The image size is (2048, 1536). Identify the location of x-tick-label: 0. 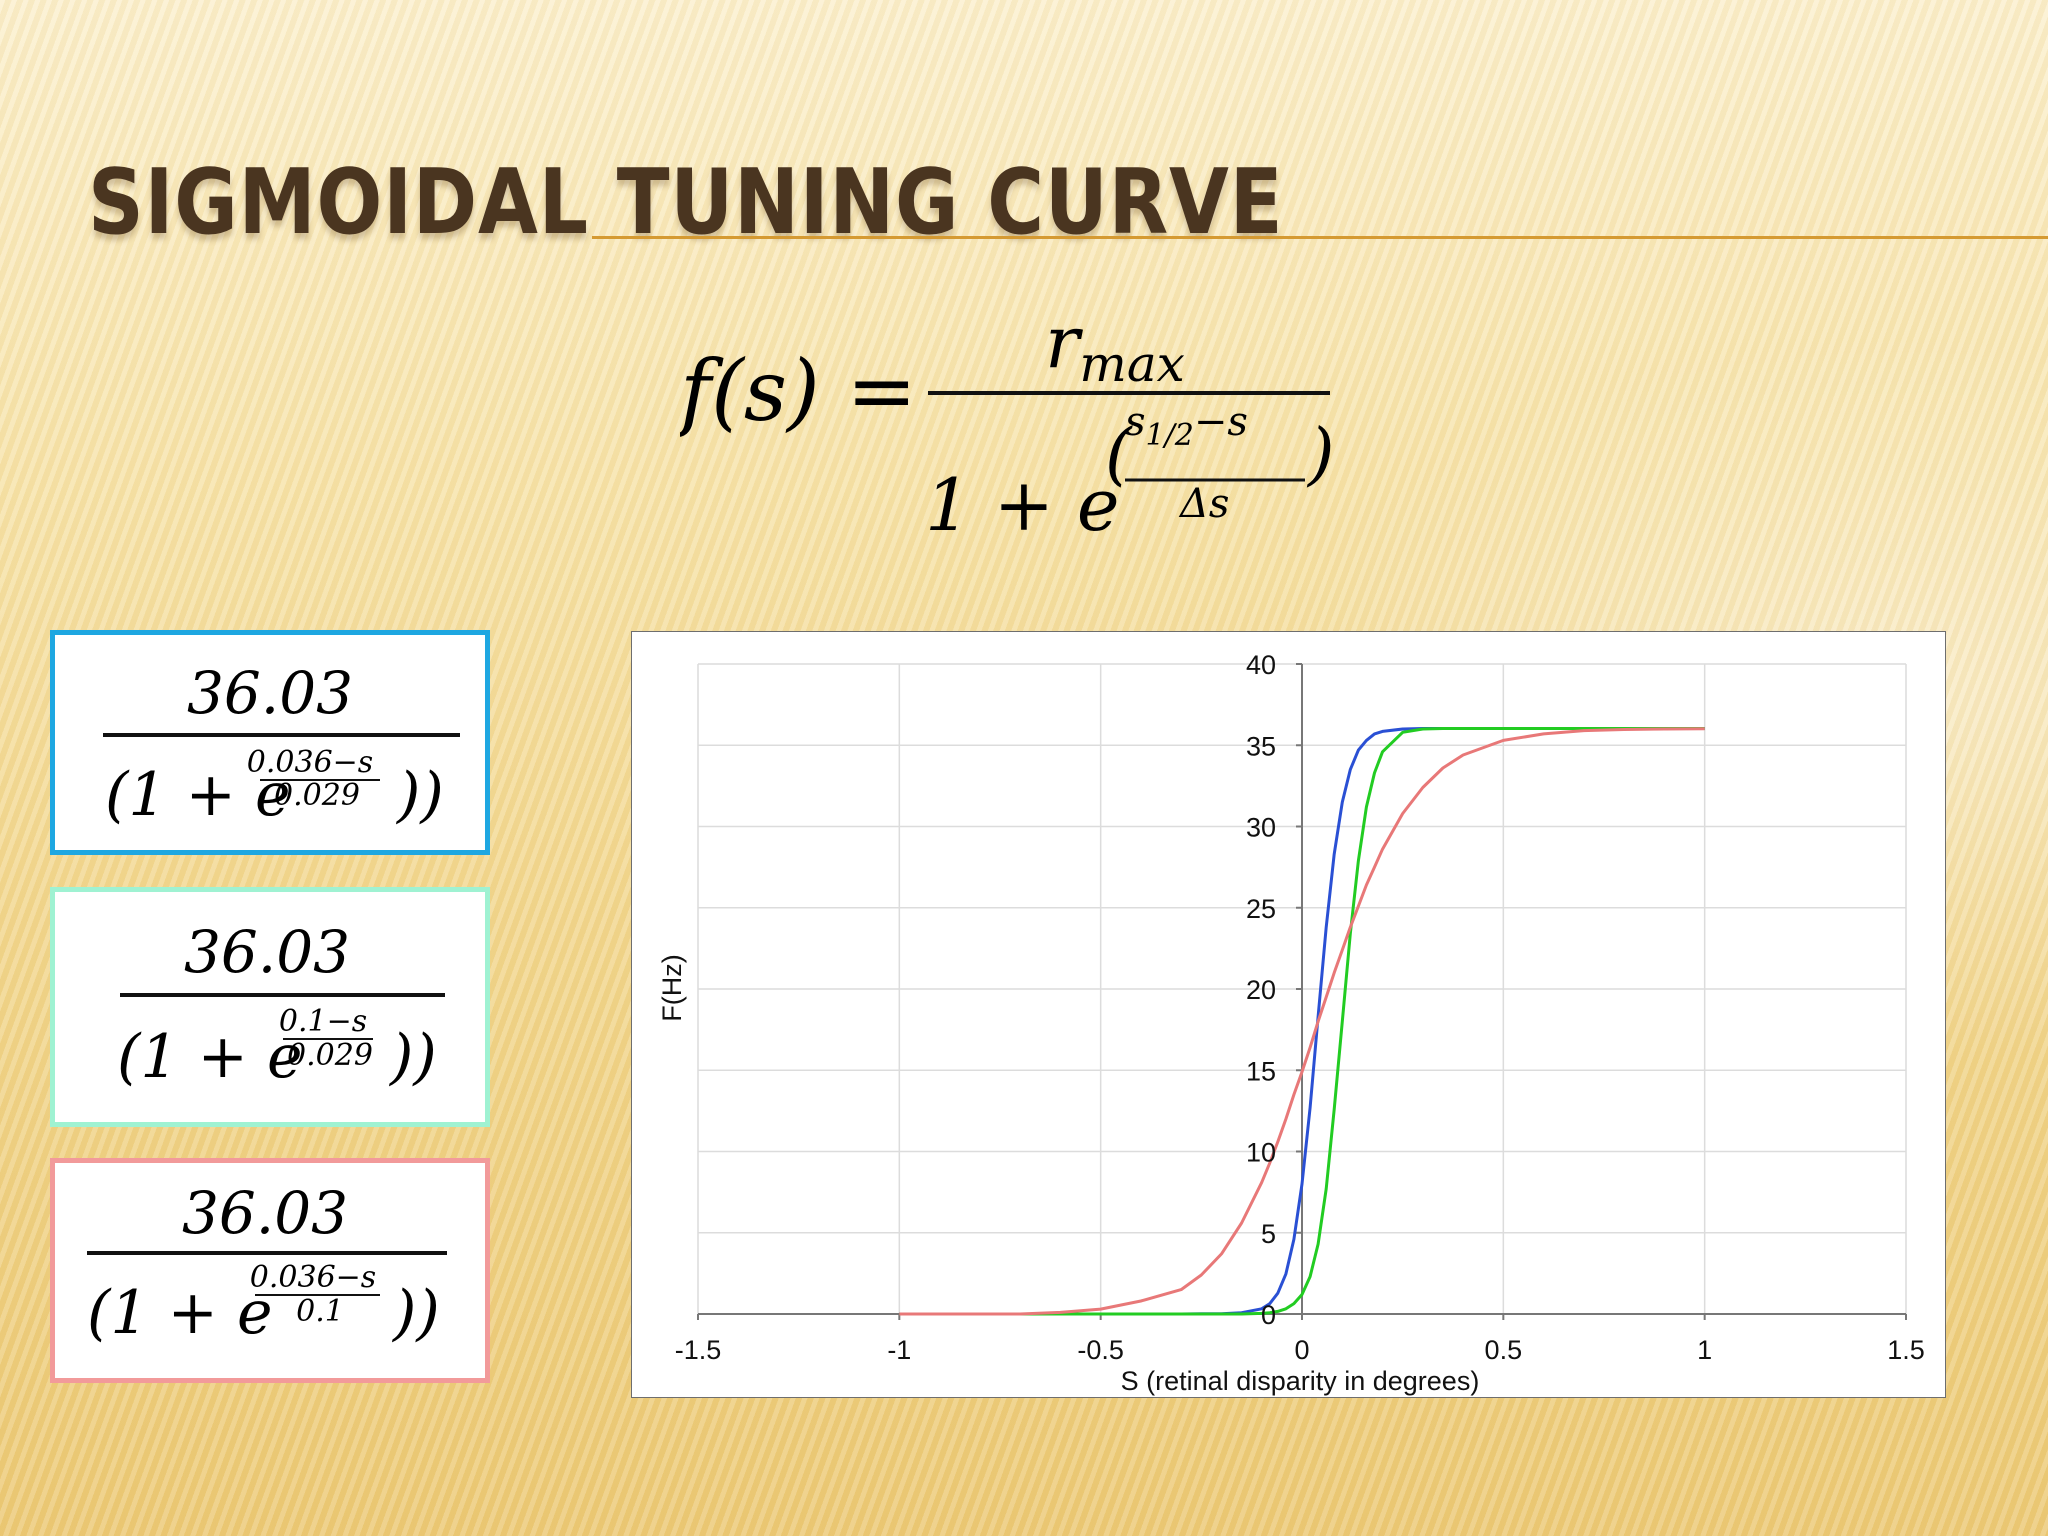
(1301, 1350).